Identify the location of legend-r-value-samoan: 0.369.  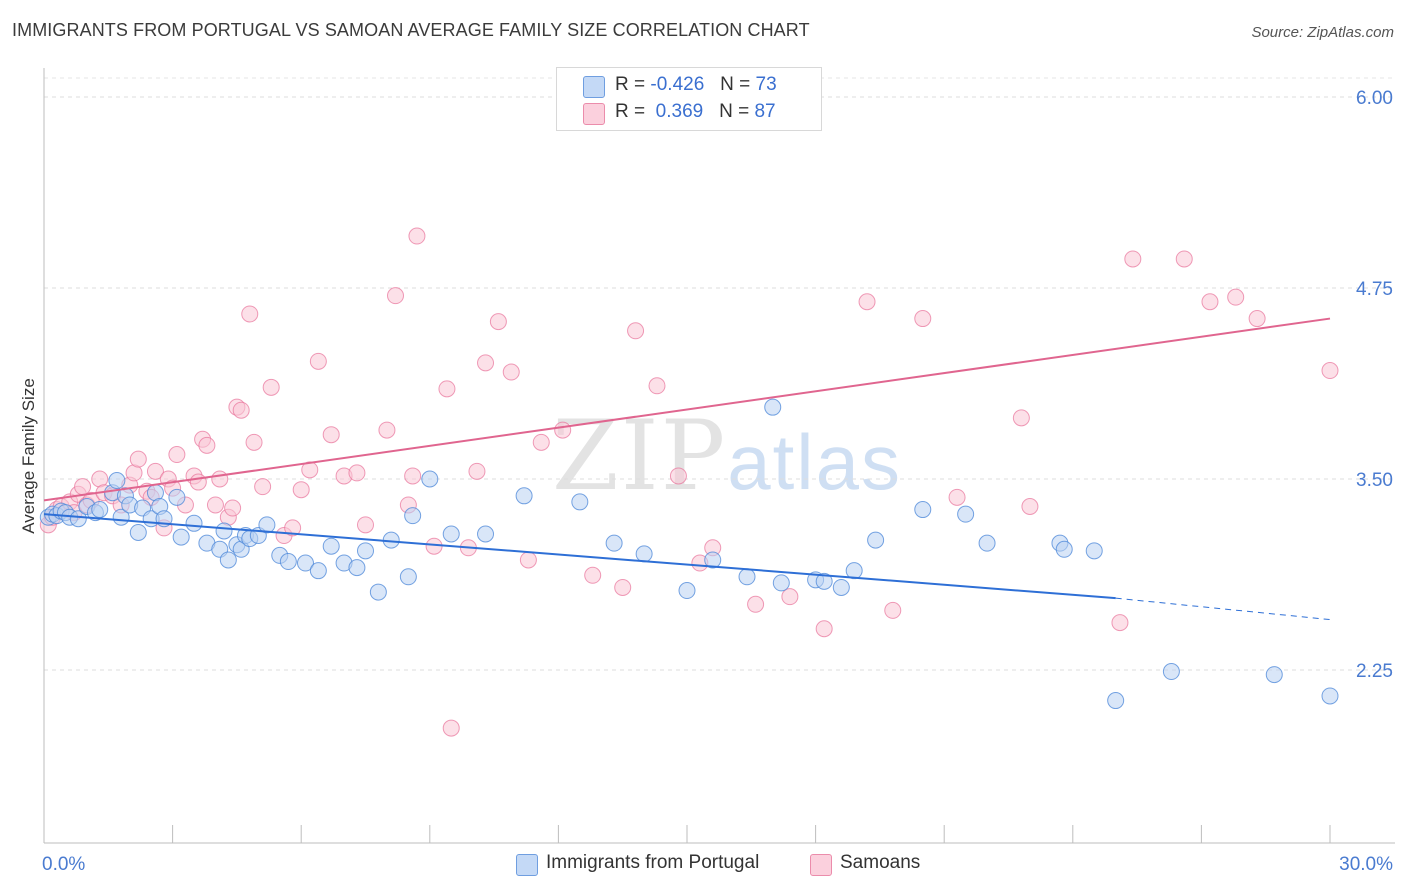
(679, 111).